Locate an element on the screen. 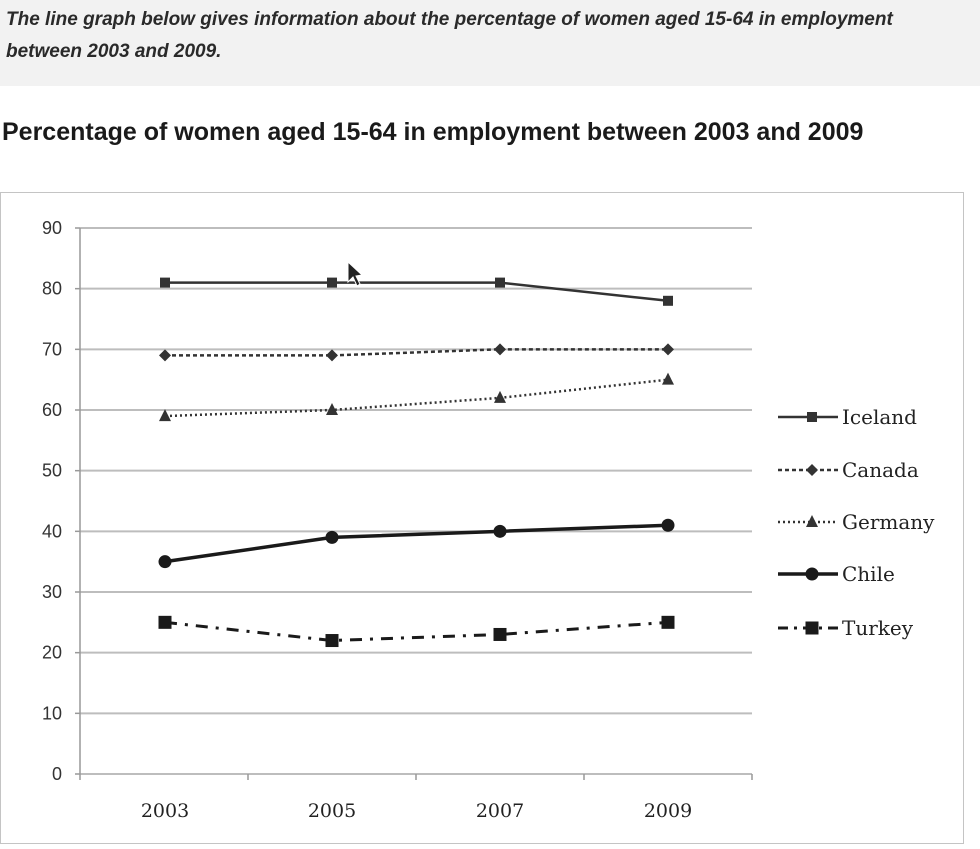 Image resolution: width=980 pixels, height=849 pixels. y-tick-label-30: 30 is located at coordinates (52, 592).